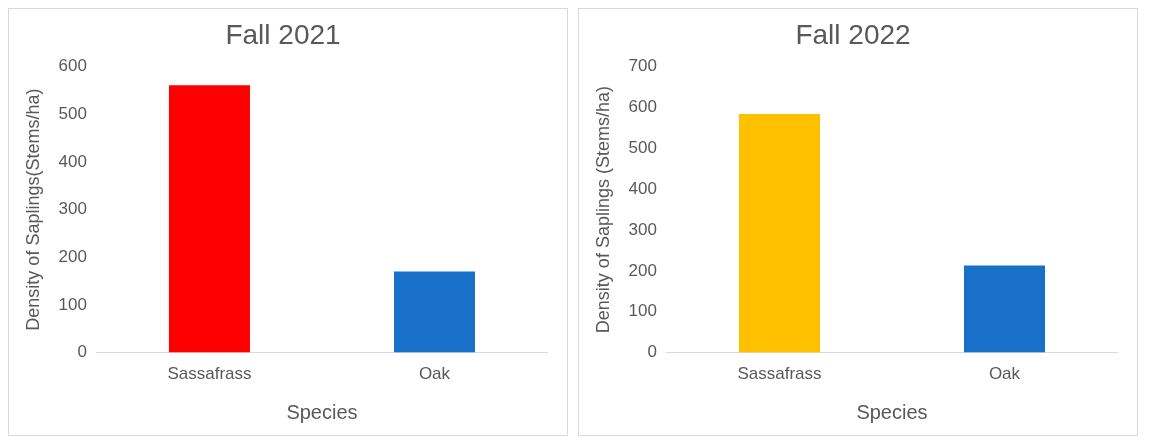 This screenshot has height=446, width=1152. Describe the element at coordinates (602, 210) in the screenshot. I see `y-axis-title: Density of Saplings (Stems/ha)` at that location.